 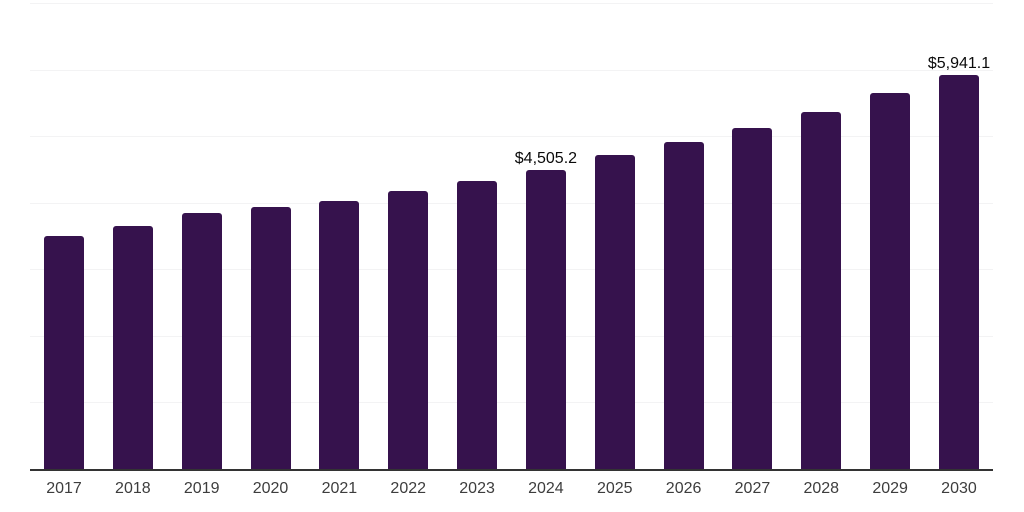 I want to click on x-tick-label: 2029, so click(x=890, y=488).